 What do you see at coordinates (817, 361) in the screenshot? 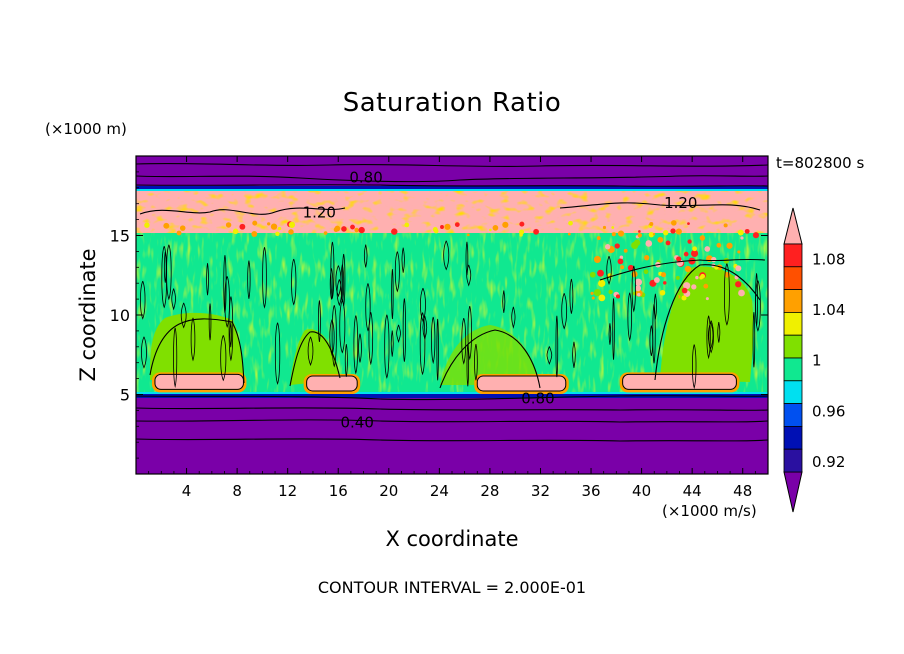
I see `colorbar-label: 1` at bounding box center [817, 361].